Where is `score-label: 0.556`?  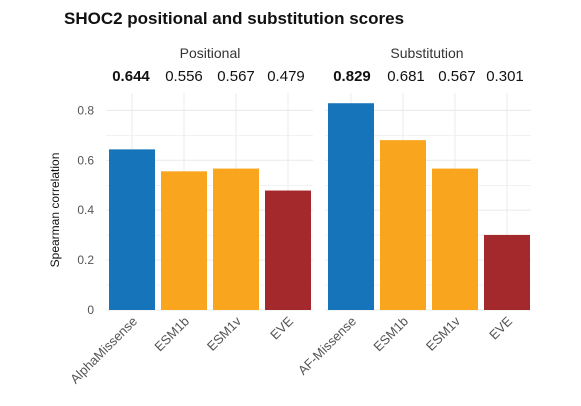 score-label: 0.556 is located at coordinates (184, 76).